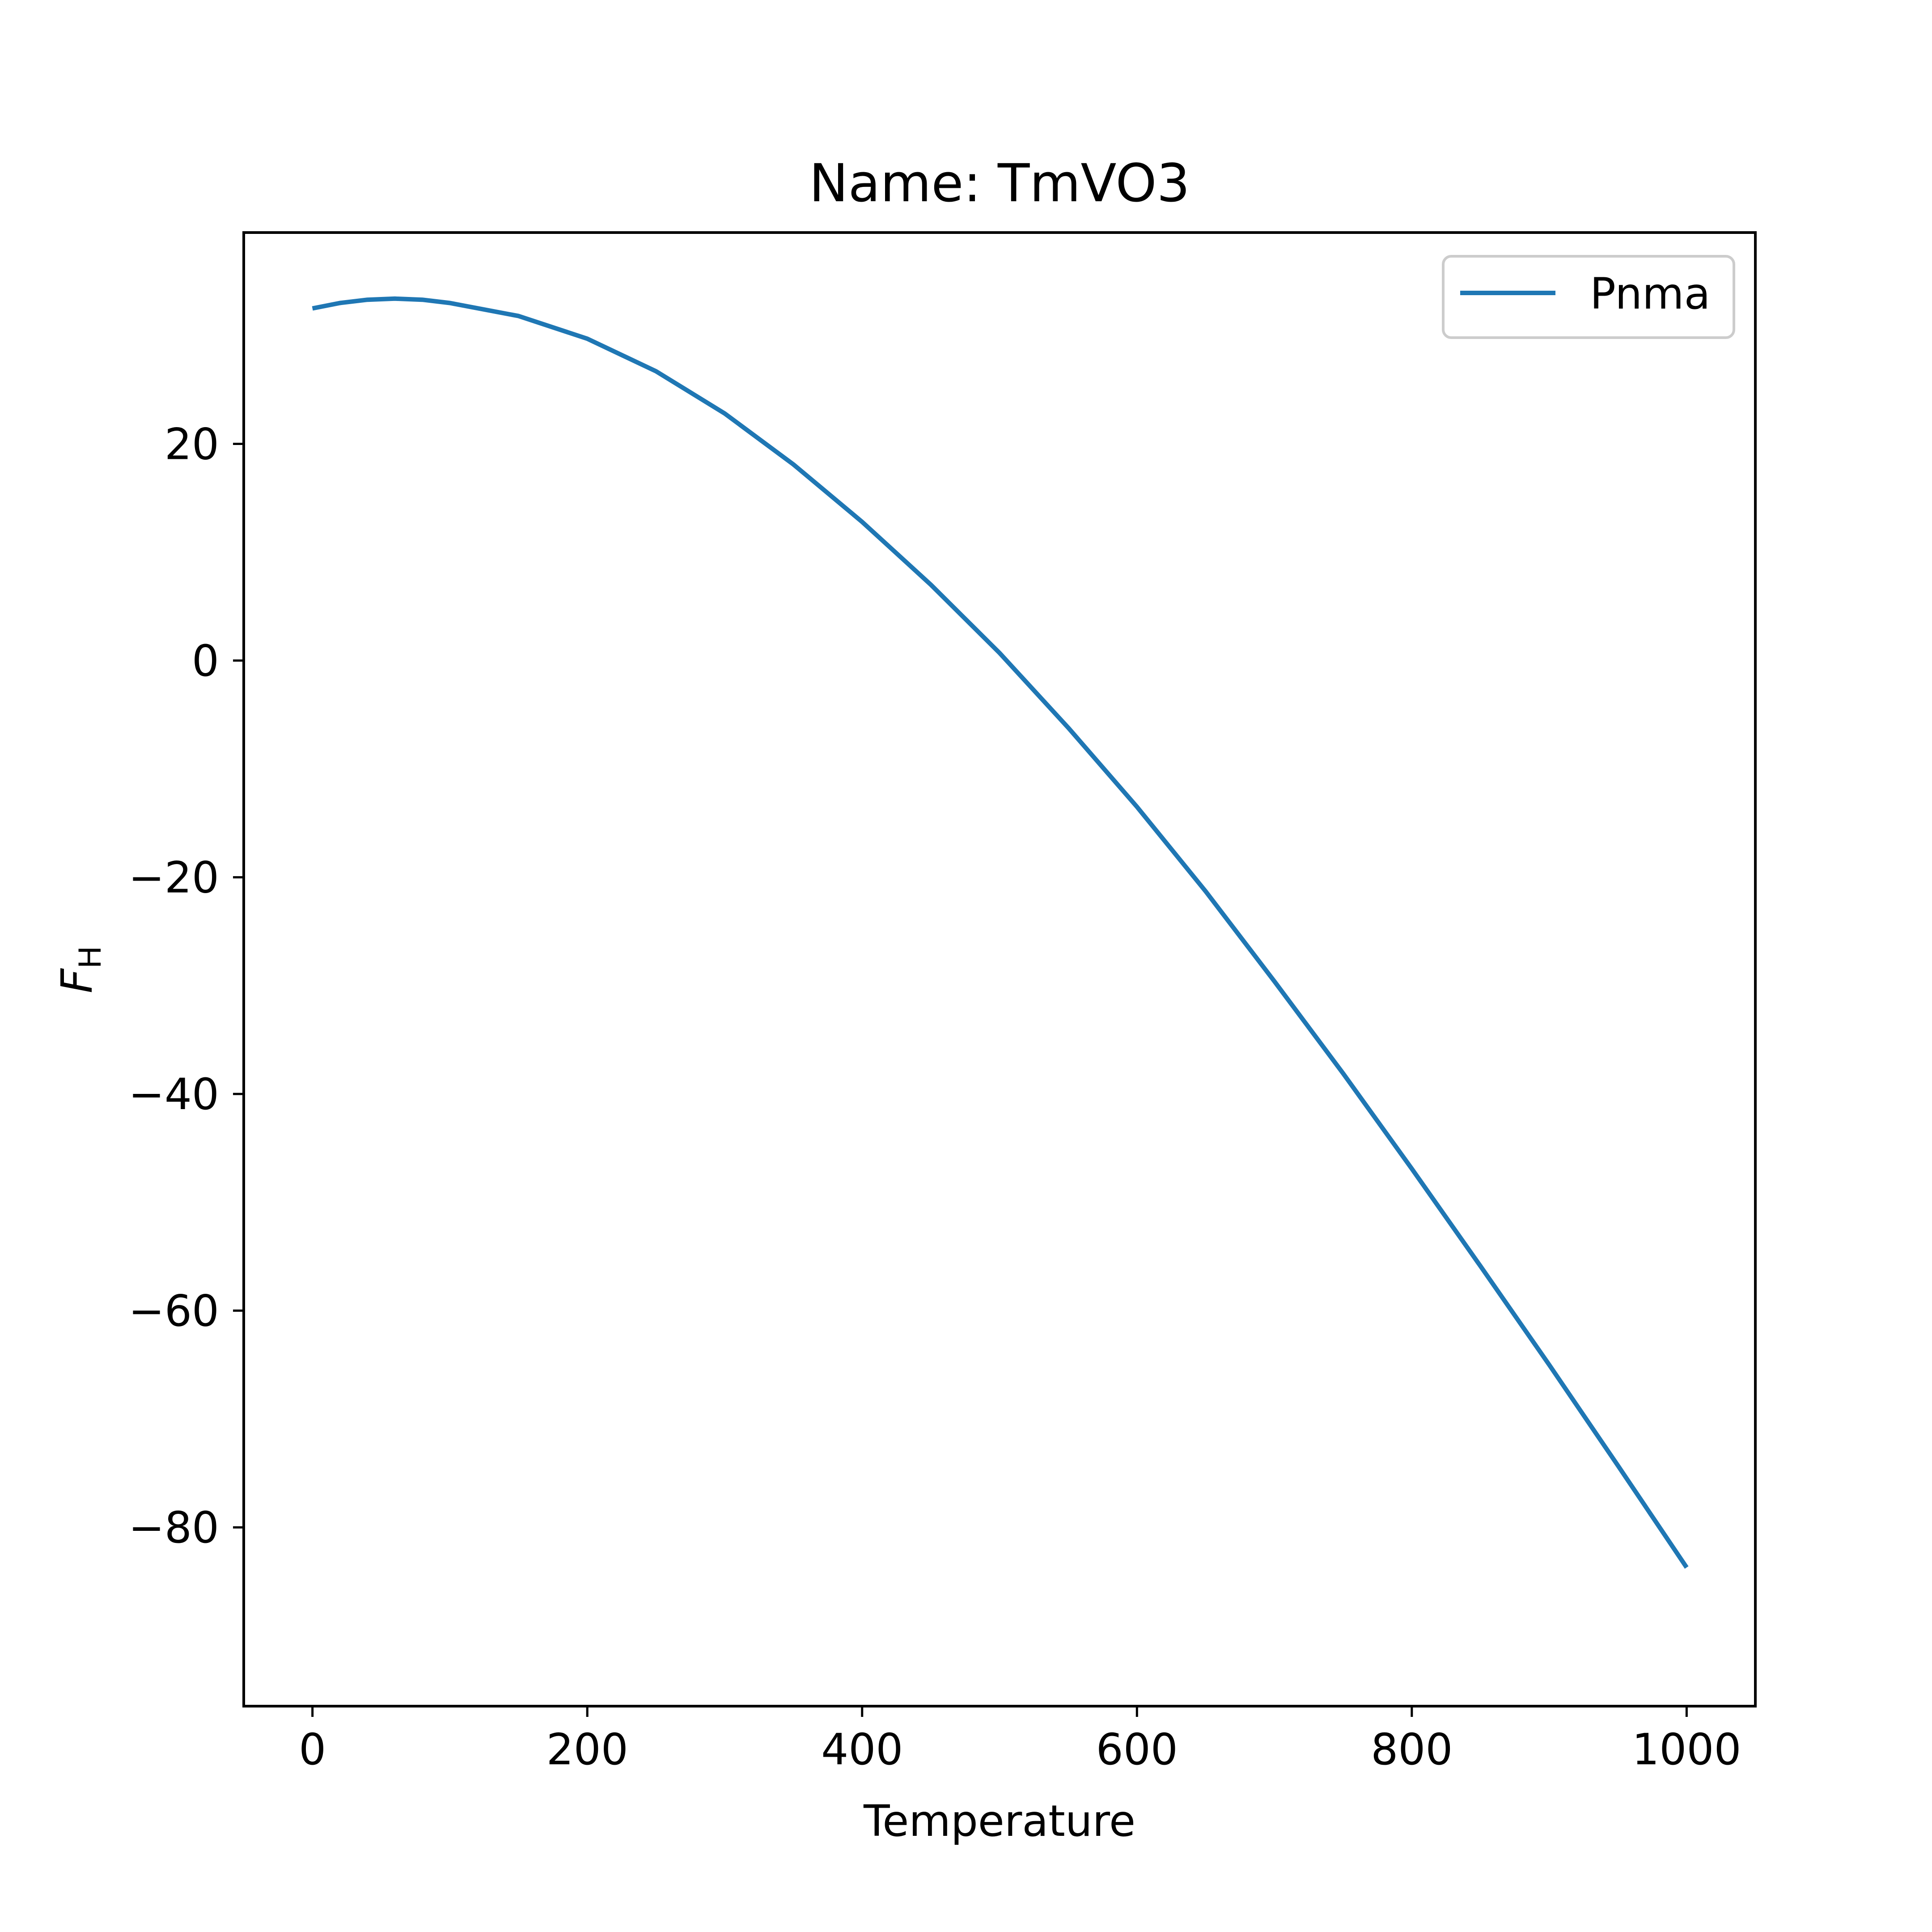 Image resolution: width=1932 pixels, height=1932 pixels. I want to click on x-tick-label: 600, so click(1137, 1749).